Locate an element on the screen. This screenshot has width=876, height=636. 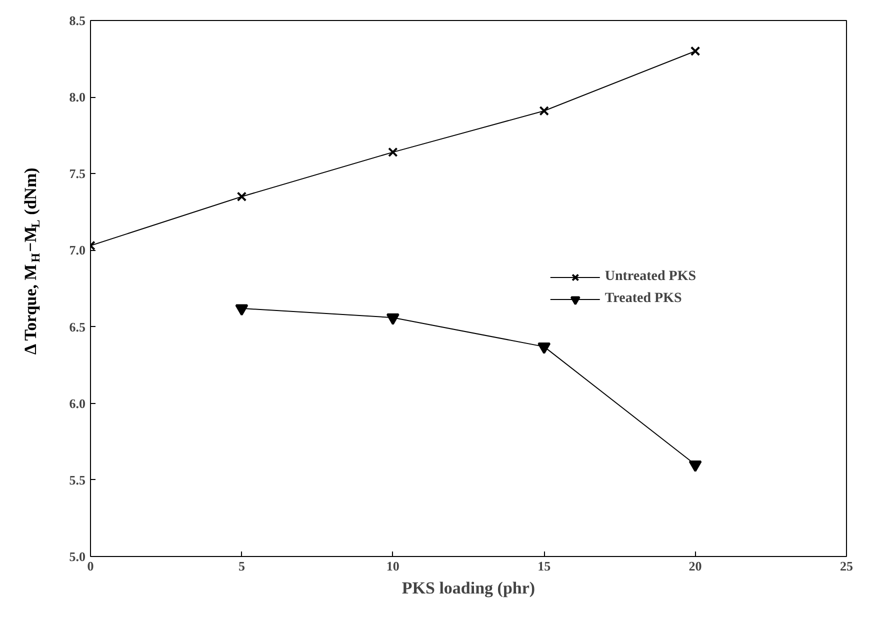
y-tick-label: 8.5 is located at coordinates (77, 20).